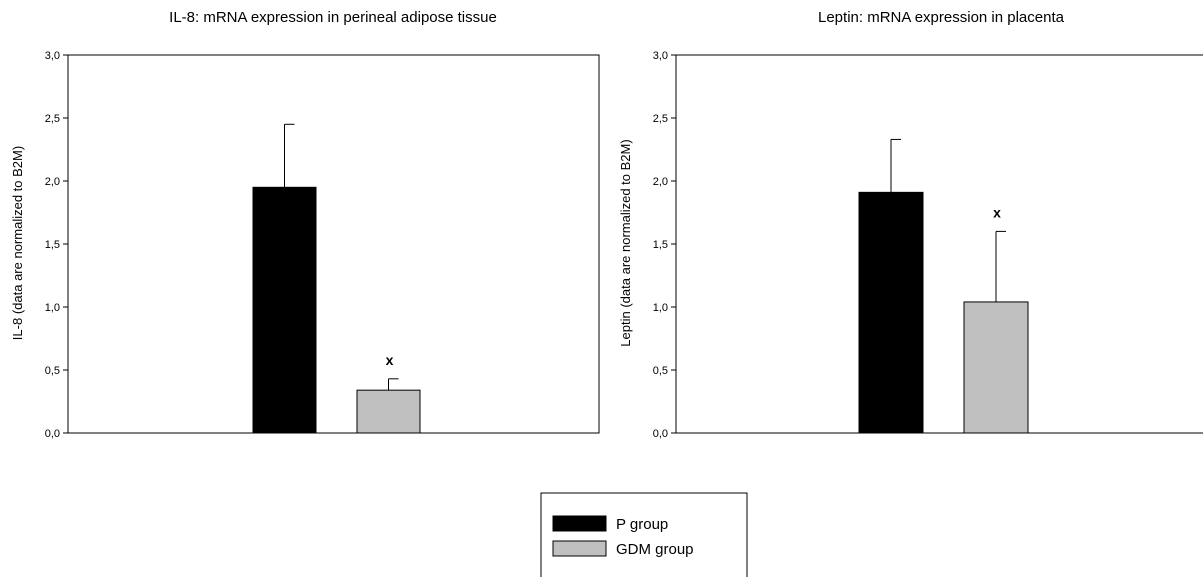  Describe the element at coordinates (642, 524) in the screenshot. I see `legend-label-p-group: P group` at that location.